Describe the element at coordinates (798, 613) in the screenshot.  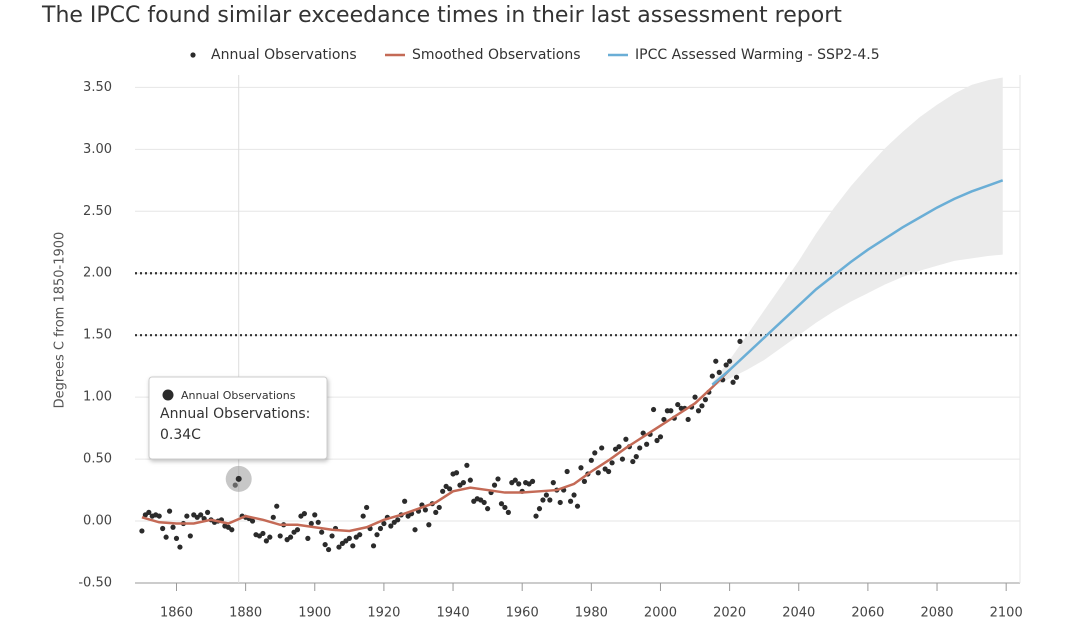
I see `x-tick-label: 2040` at that location.